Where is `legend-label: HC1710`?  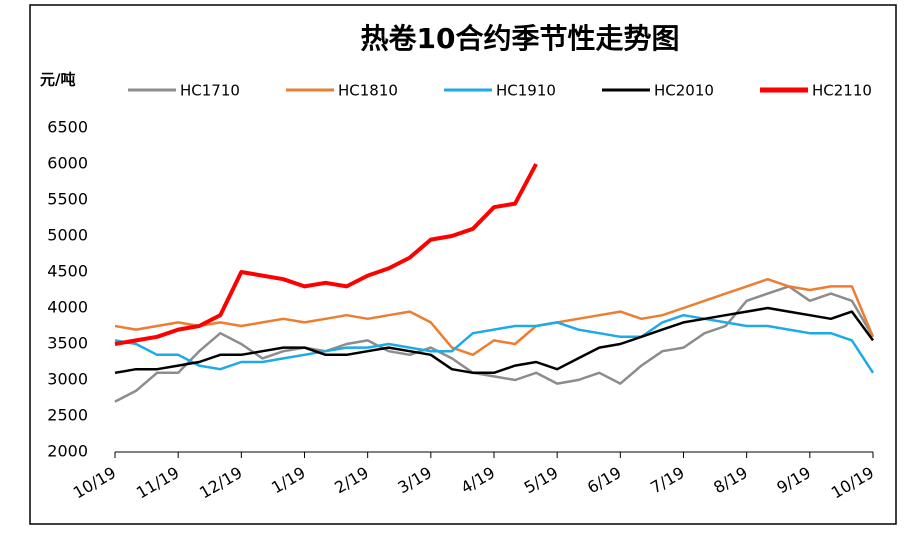
legend-label: HC1710 is located at coordinates (210, 91).